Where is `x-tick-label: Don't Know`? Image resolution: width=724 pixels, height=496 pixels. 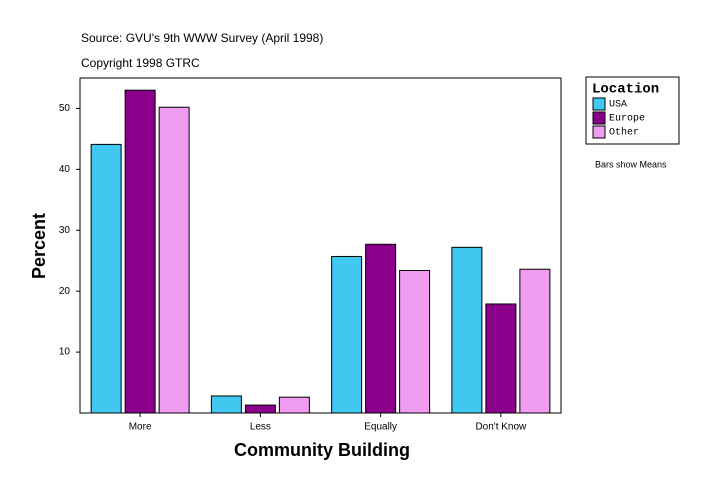 x-tick-label: Don't Know is located at coordinates (501, 427).